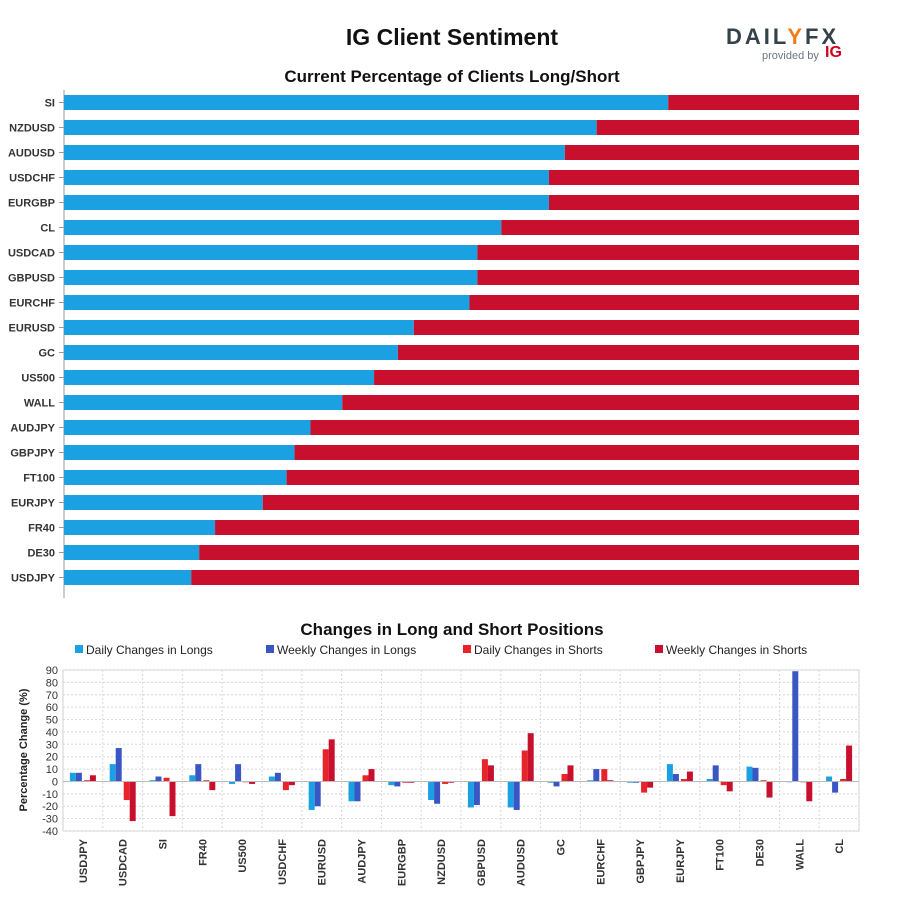  Describe the element at coordinates (570, 773) in the screenshot. I see `weekly-shorts-bar-gc` at that location.